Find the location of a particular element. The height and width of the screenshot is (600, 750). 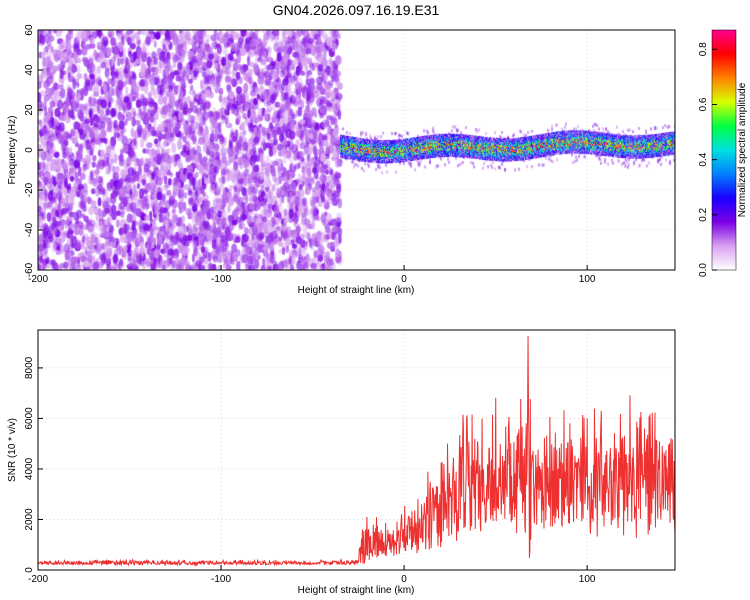

colorbar-tick-label: 0.2 is located at coordinates (703, 214).